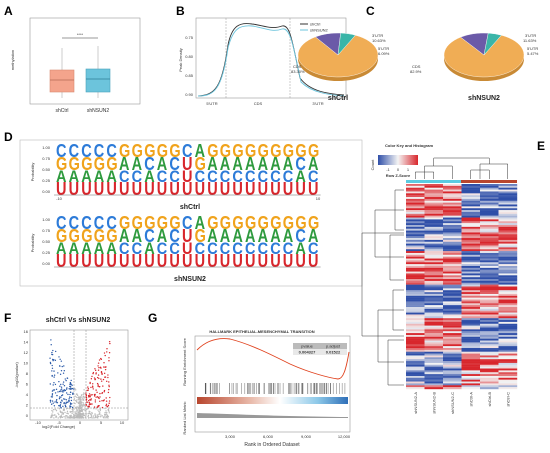 The height and width of the screenshot is (453, 550). What do you see at coordinates (315, 24) in the screenshot?
I see `b-legend-shctrl: shCtrl` at bounding box center [315, 24].